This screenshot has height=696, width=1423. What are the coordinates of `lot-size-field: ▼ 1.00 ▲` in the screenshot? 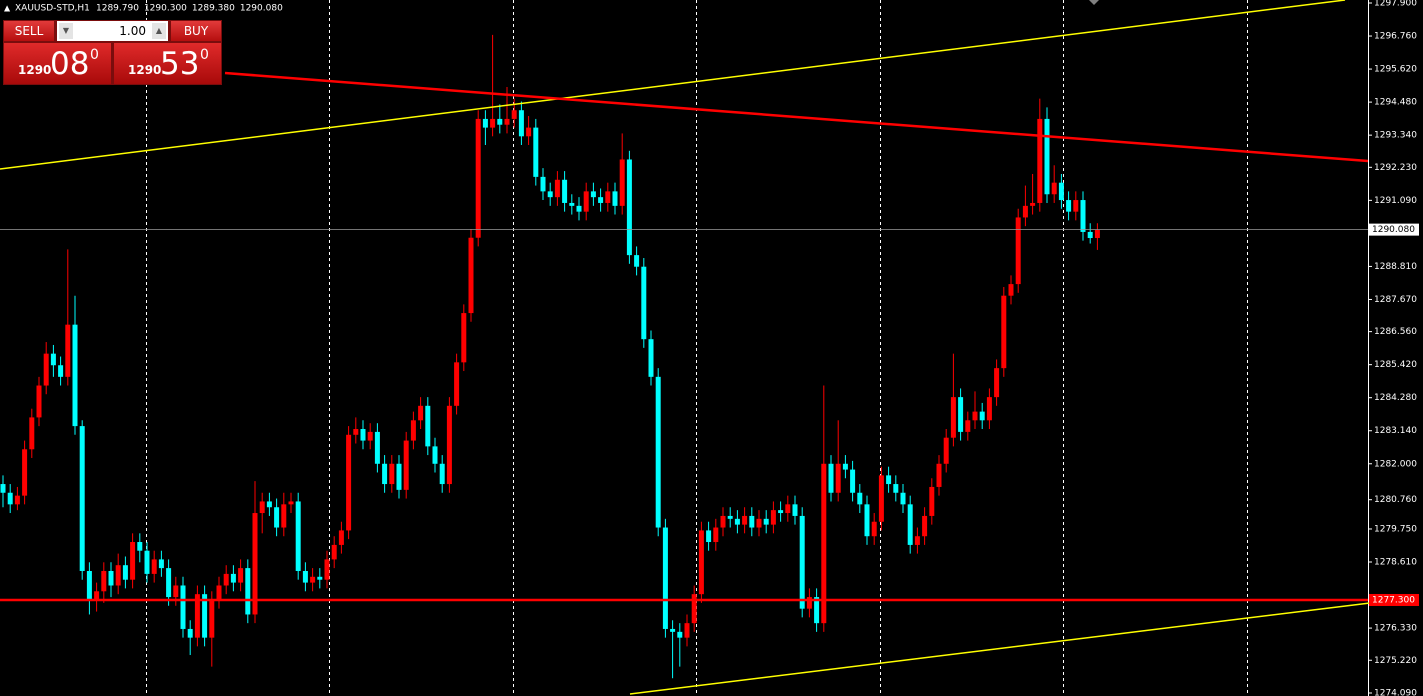 It's located at (112, 31).